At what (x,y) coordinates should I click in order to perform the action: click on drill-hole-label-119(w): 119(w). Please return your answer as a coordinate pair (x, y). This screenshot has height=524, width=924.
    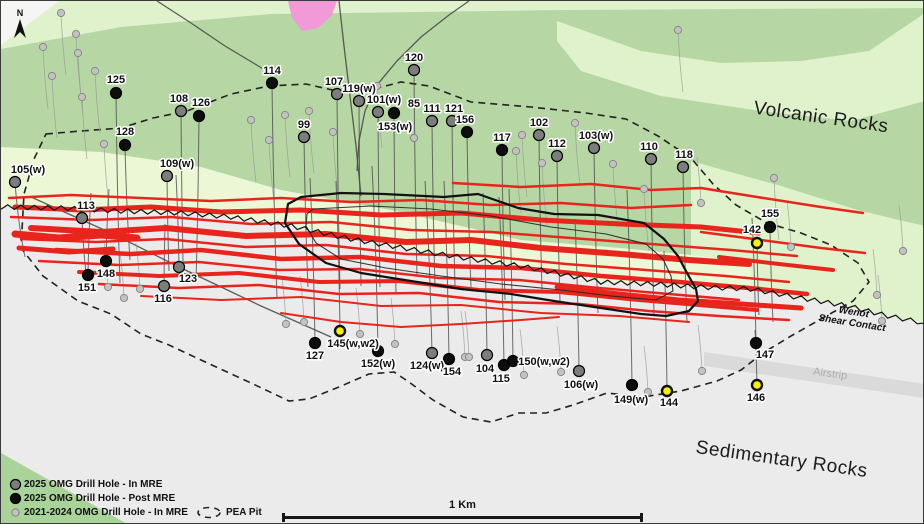
    Looking at the image, I should click on (359, 89).